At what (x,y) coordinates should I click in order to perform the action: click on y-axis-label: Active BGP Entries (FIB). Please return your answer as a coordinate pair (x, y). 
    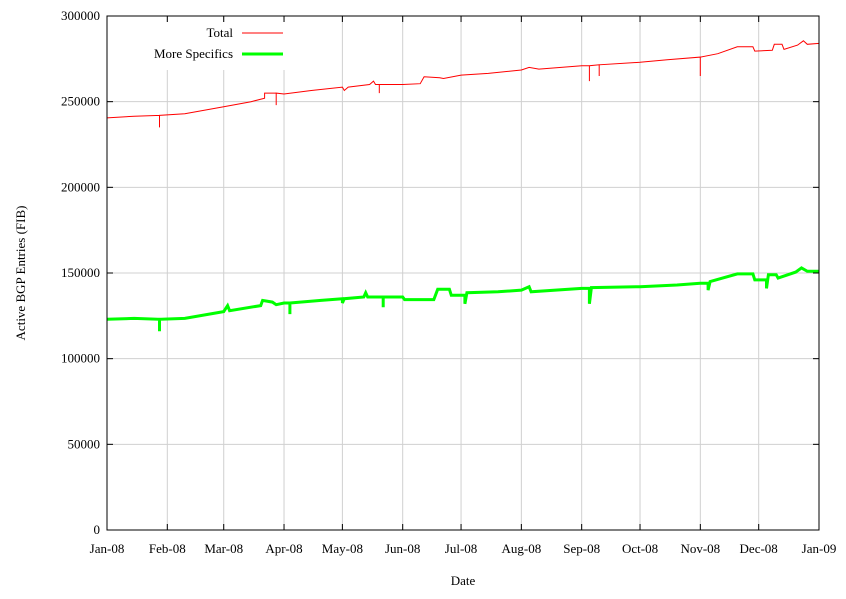
    Looking at the image, I should click on (20, 273).